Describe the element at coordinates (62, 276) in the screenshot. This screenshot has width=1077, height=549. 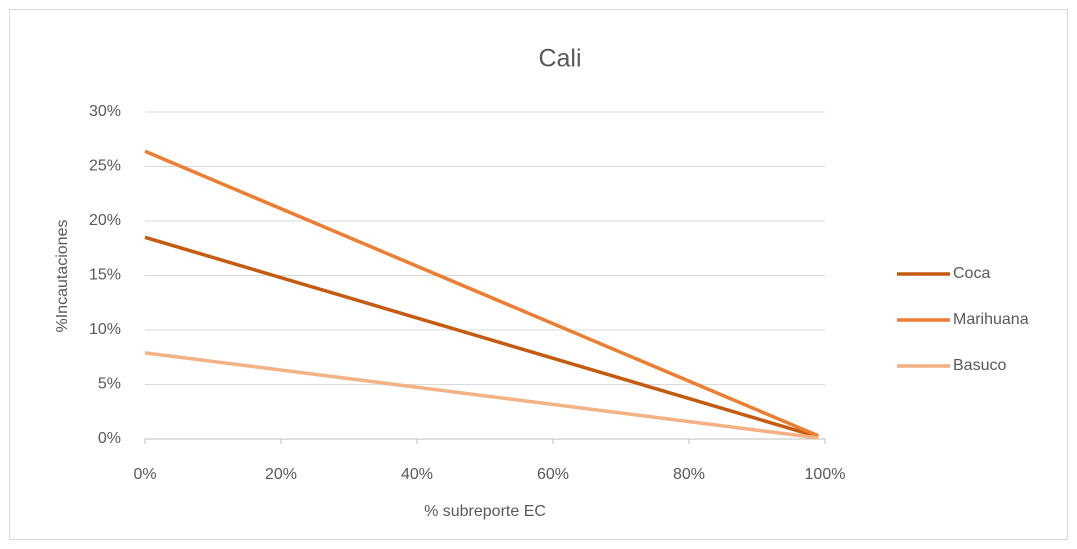
I see `y-axis-label: %Incautaciones` at that location.